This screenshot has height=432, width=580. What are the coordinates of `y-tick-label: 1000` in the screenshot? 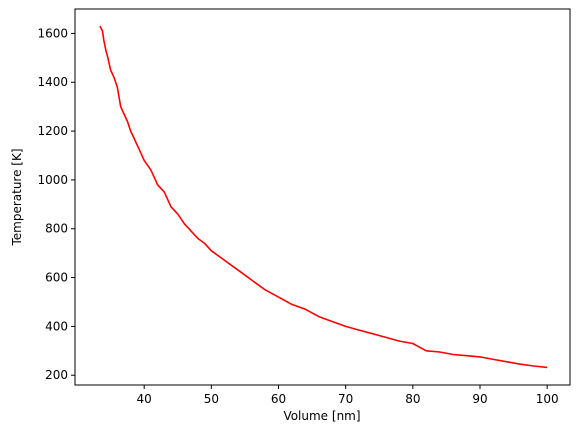 It's located at (52, 180).